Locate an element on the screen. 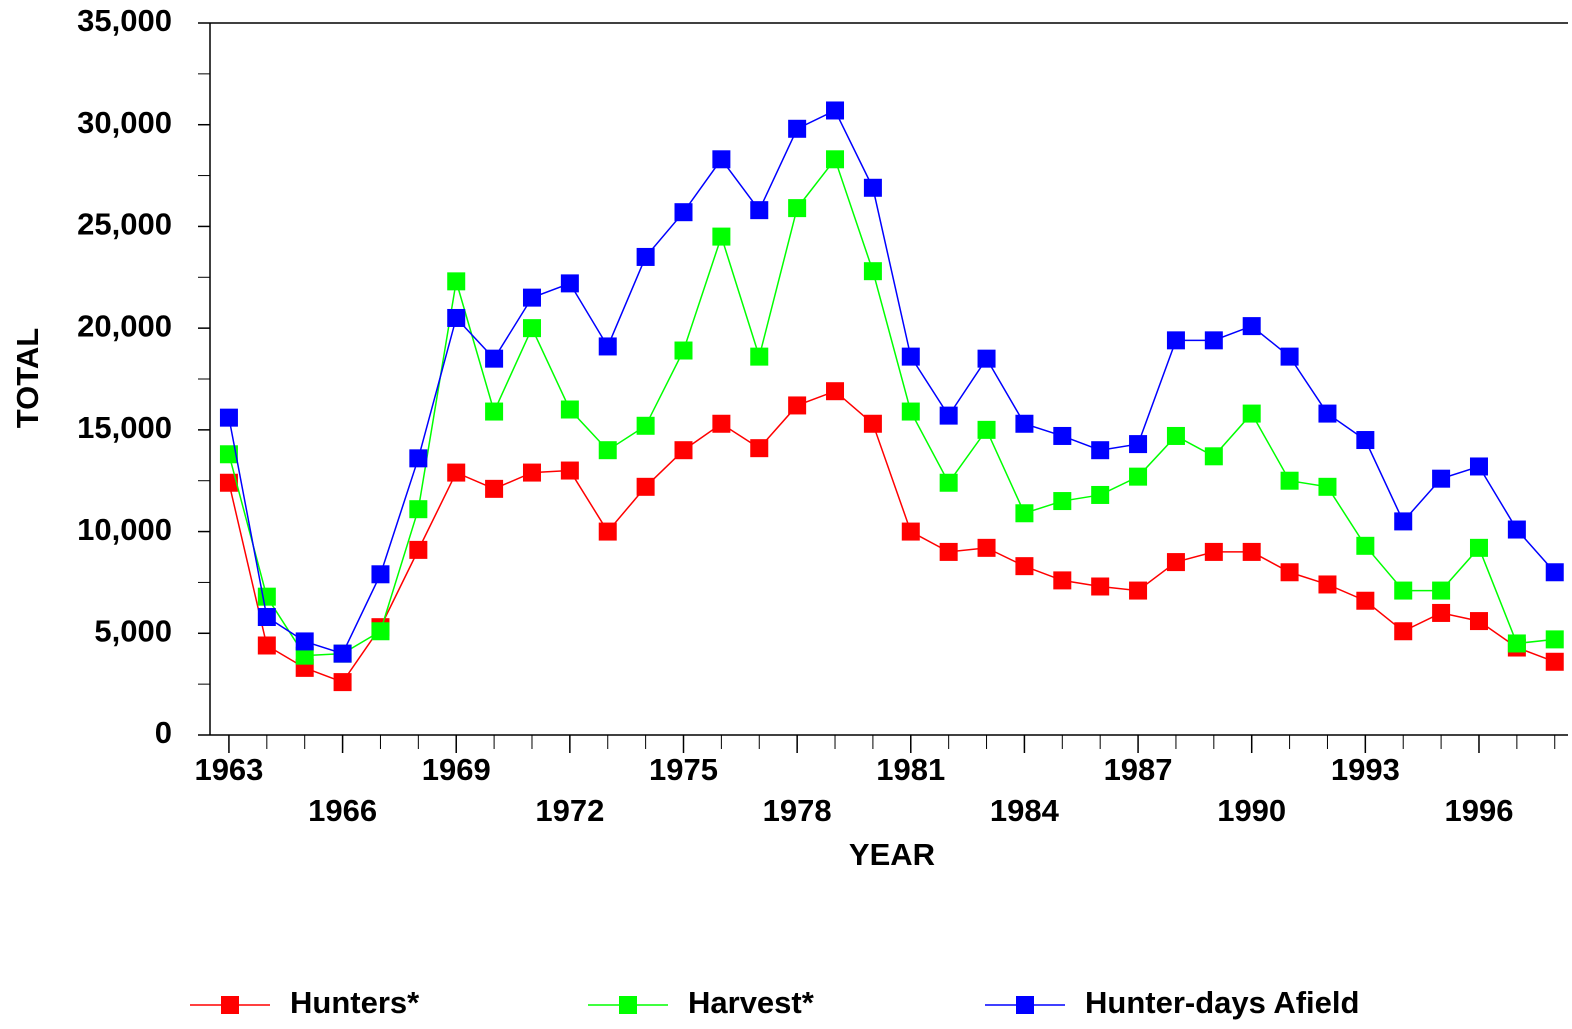 This screenshot has height=1029, width=1572. x-tick-label: 1990 is located at coordinates (1251, 810).